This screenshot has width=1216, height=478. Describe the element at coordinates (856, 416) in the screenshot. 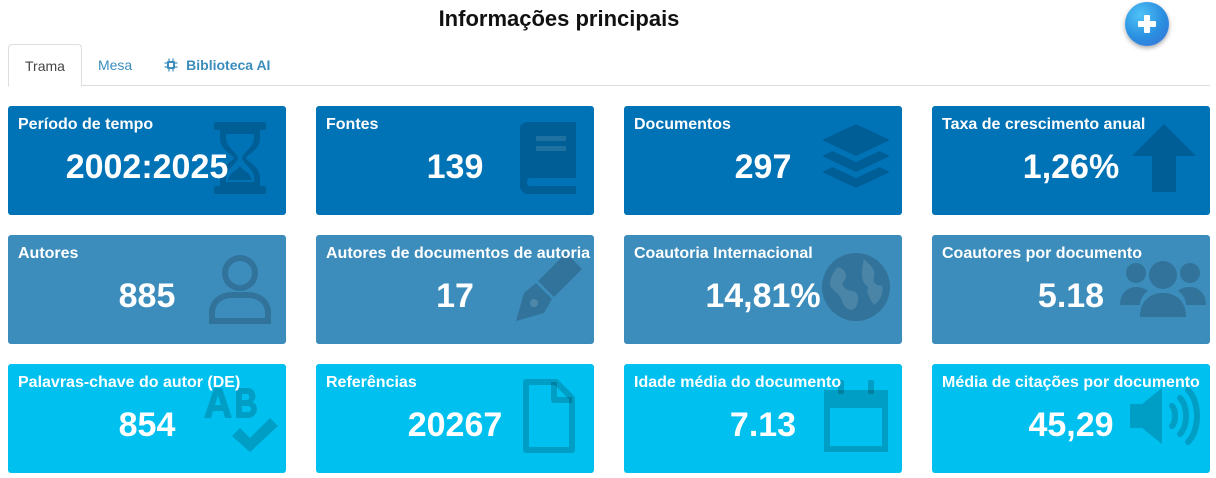

I see `calendar-icon` at that location.